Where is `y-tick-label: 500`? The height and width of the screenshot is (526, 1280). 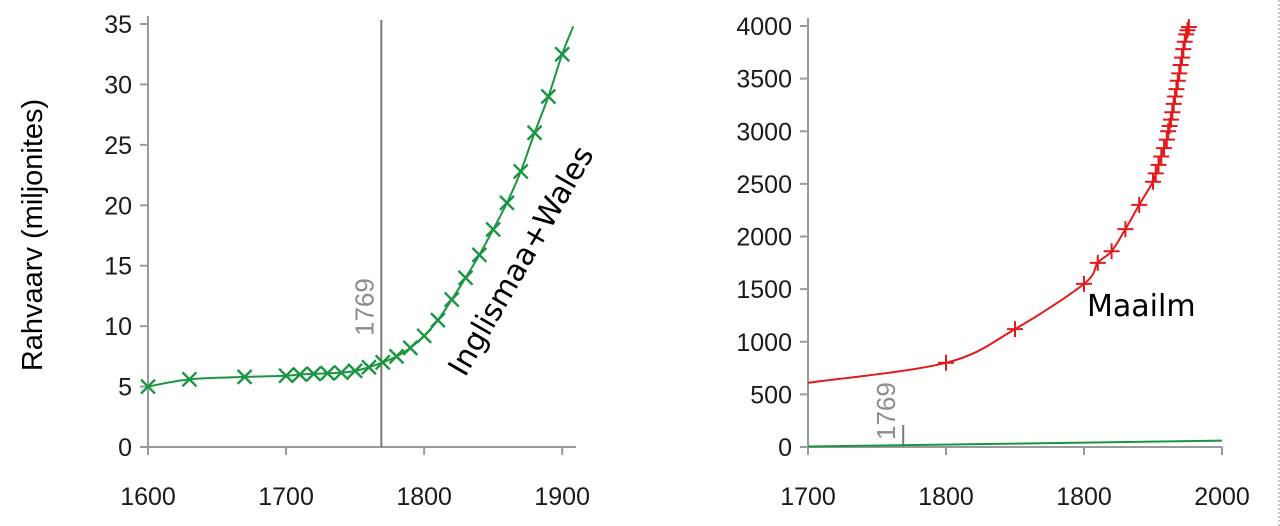
y-tick-label: 500 is located at coordinates (771, 395).